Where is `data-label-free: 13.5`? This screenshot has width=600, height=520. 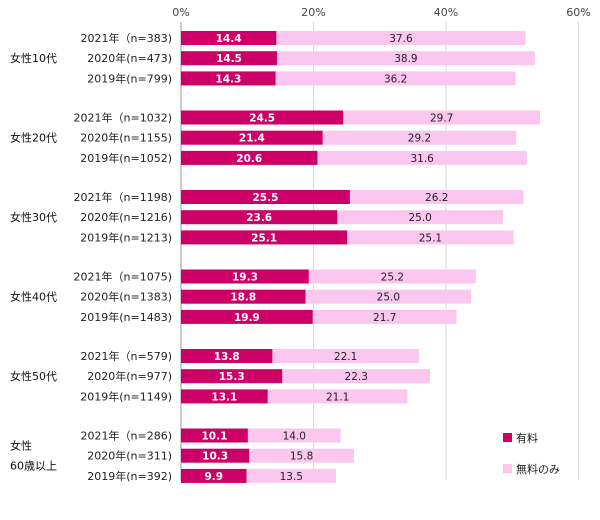
data-label-free: 13.5 is located at coordinates (291, 477).